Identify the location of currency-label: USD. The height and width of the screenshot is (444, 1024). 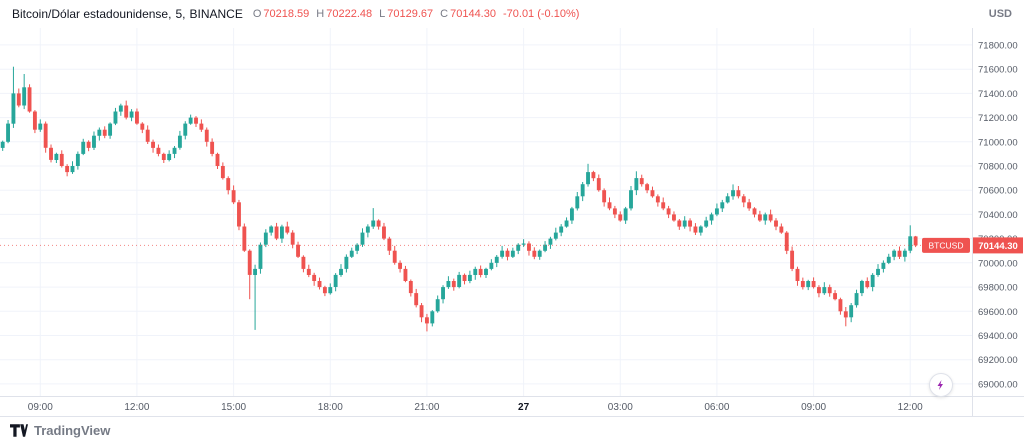
(1000, 14).